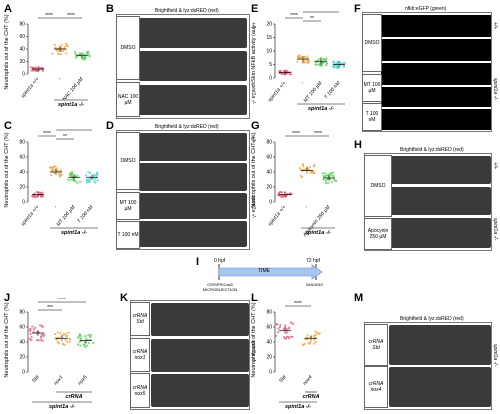 This screenshot has width=500, height=414. What do you see at coordinates (432, 150) in the screenshot?
I see `panel-h-title: Brightfield & lyz:dsRED (red)` at bounding box center [432, 150].